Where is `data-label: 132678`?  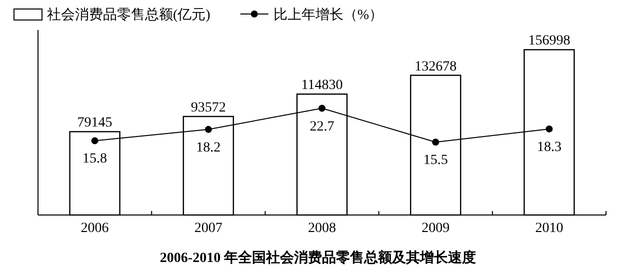
data-label: 132678 is located at coordinates (435, 66).